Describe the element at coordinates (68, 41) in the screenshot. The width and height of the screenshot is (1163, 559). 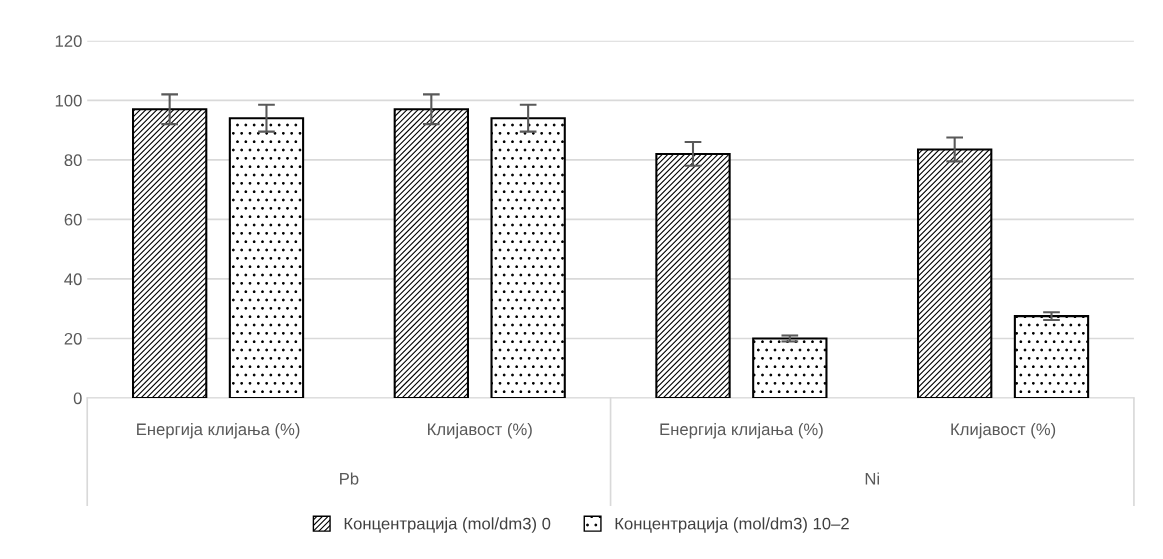
I see `y-tick-label: 120` at that location.